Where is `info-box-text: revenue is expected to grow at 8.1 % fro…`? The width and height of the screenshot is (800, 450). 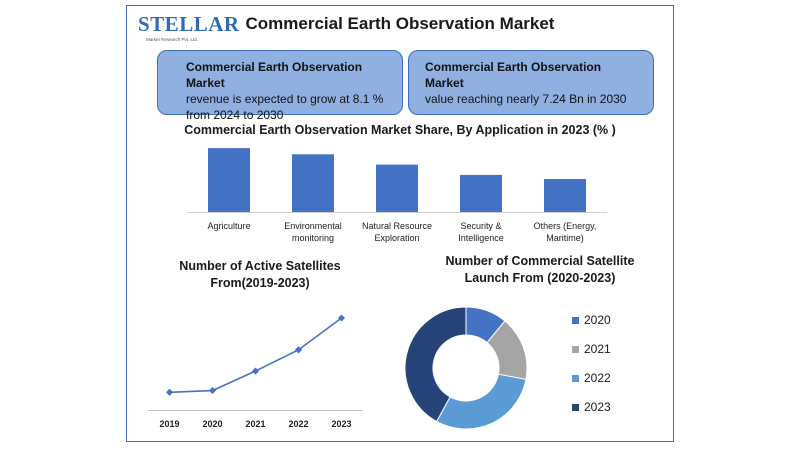 info-box-text: revenue is expected to grow at 8.1 % fro… is located at coordinates (285, 107).